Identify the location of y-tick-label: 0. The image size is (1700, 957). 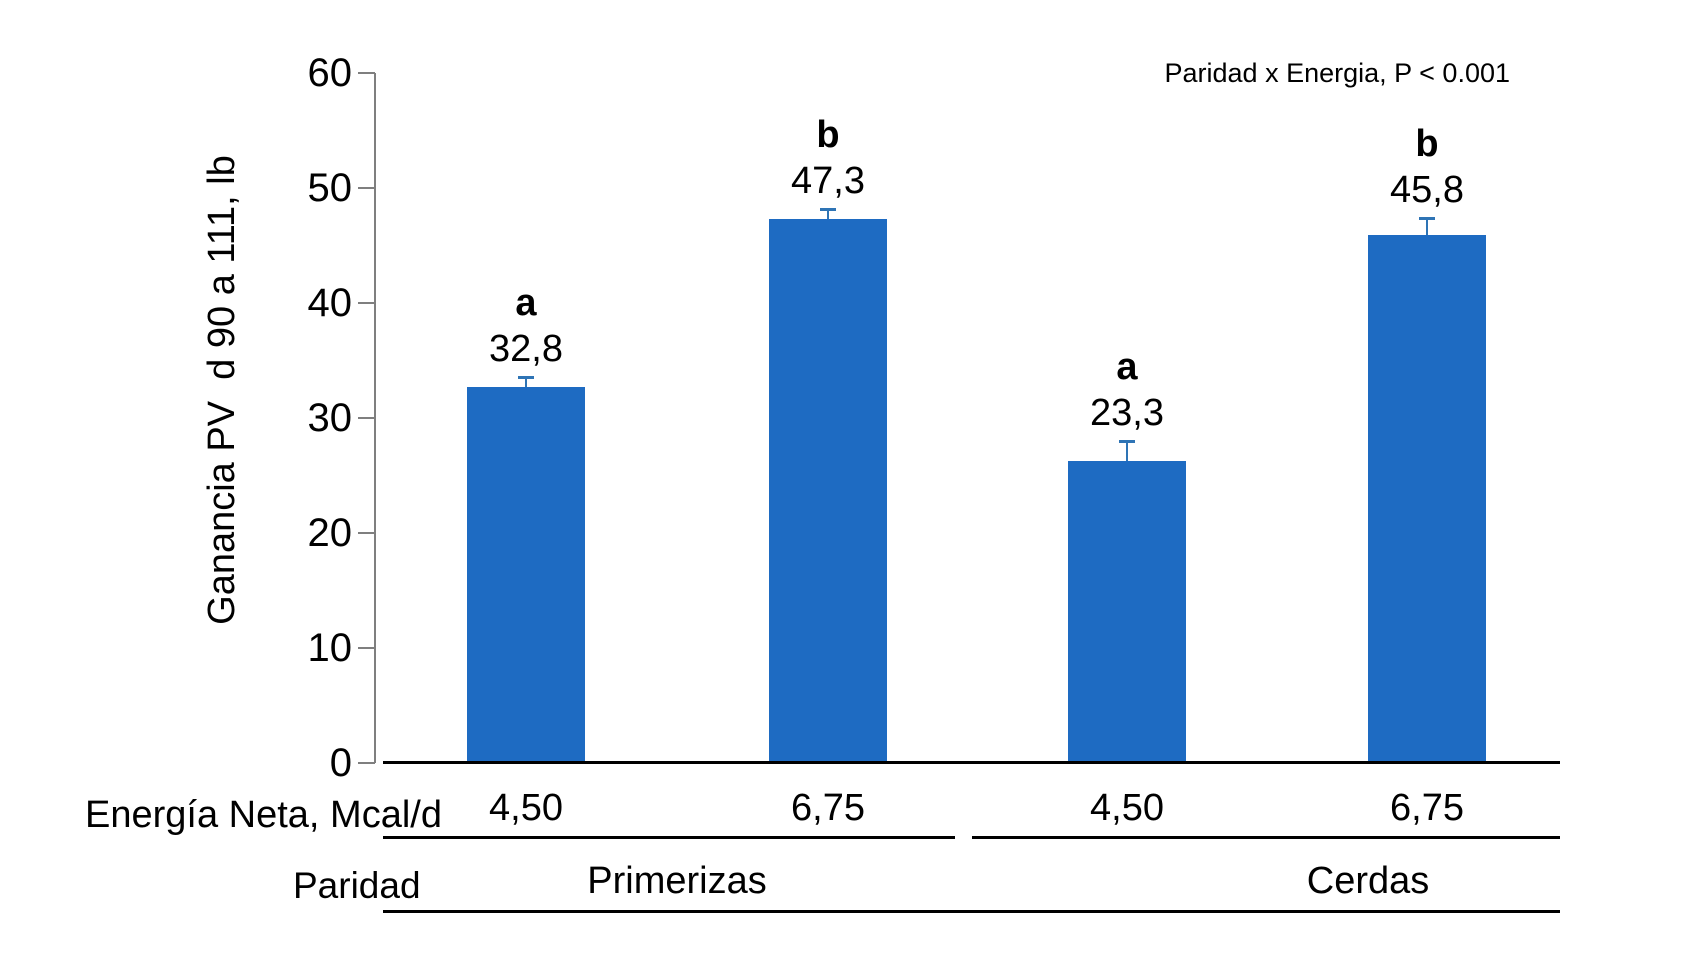
(340, 763).